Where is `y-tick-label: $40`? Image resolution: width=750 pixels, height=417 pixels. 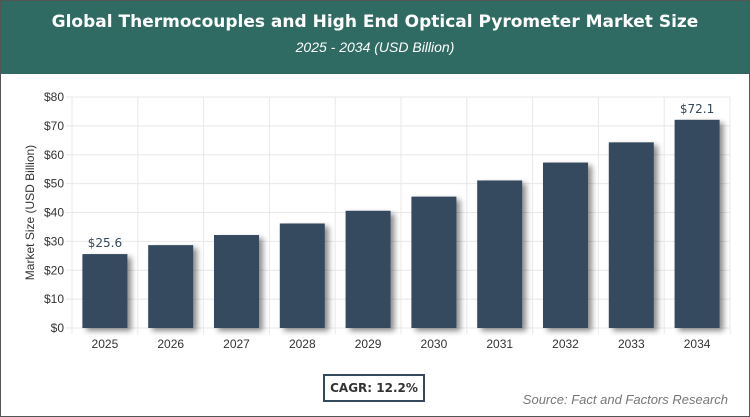 y-tick-label: $40 is located at coordinates (54, 213).